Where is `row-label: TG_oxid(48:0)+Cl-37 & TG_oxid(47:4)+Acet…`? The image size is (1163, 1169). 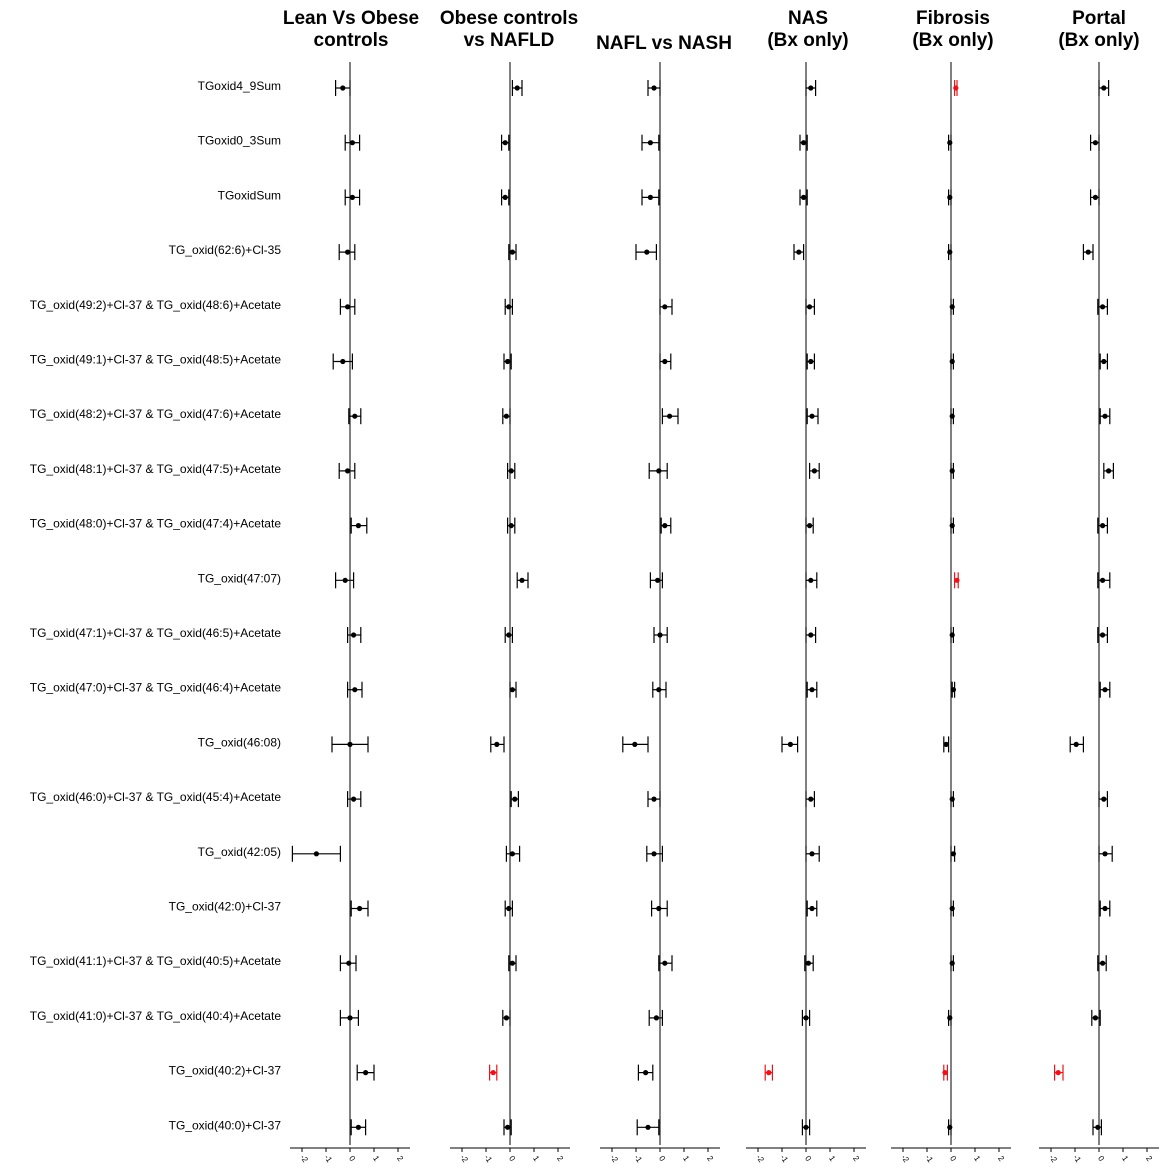 row-label: TG_oxid(48:0)+Cl-37 & TG_oxid(47:4)+Acet… is located at coordinates (156, 524).